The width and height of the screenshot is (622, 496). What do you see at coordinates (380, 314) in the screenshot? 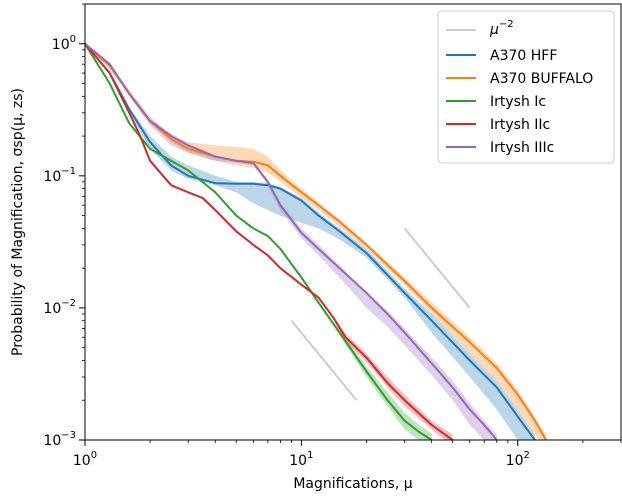
I see `reference-lines` at bounding box center [380, 314].